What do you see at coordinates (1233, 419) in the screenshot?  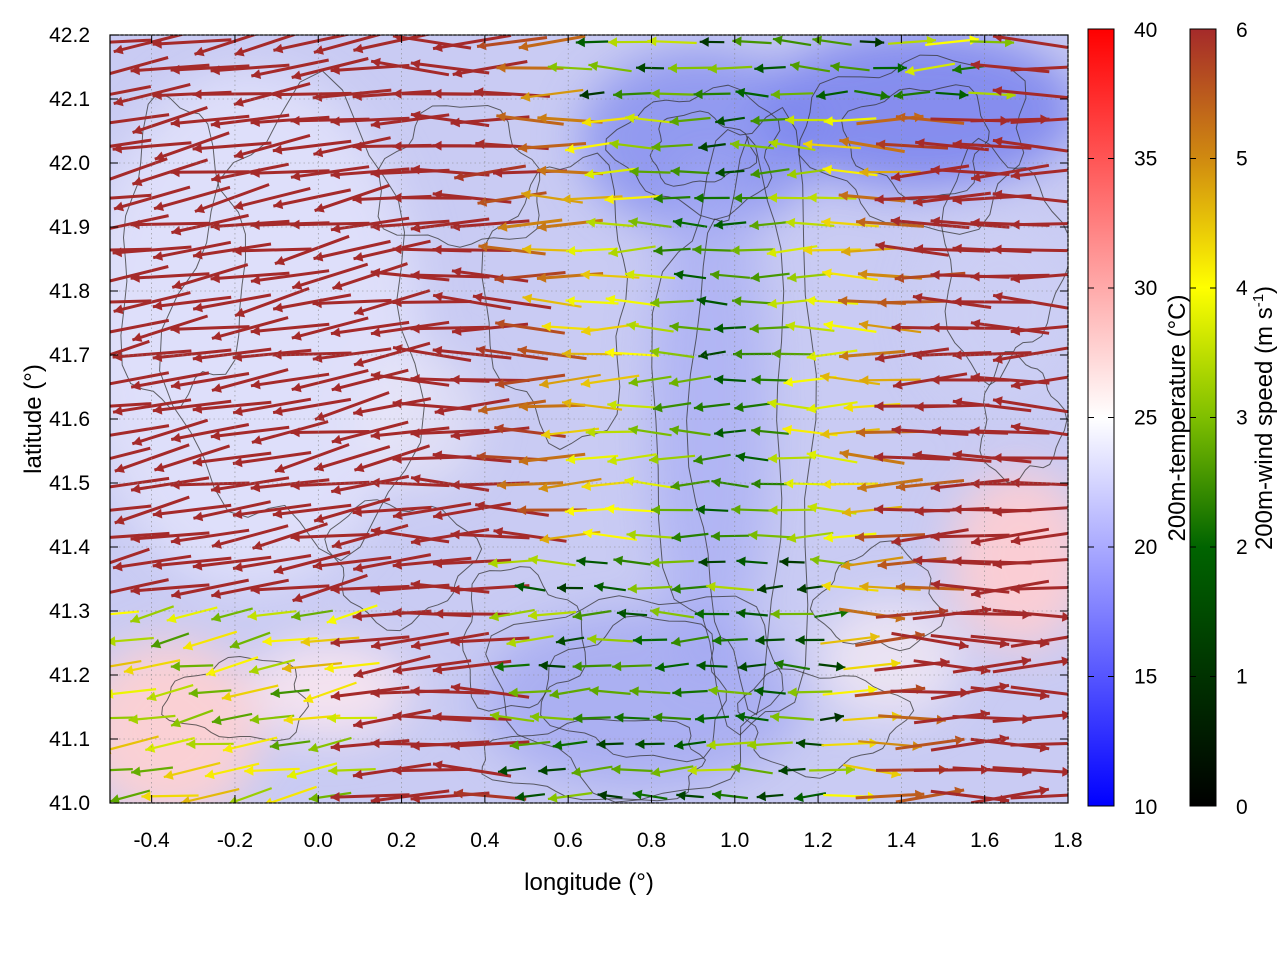 I see `wind-colorbar: 0 1 2 3 4 5 6 200m-wind speed (m s-1)` at bounding box center [1233, 419].